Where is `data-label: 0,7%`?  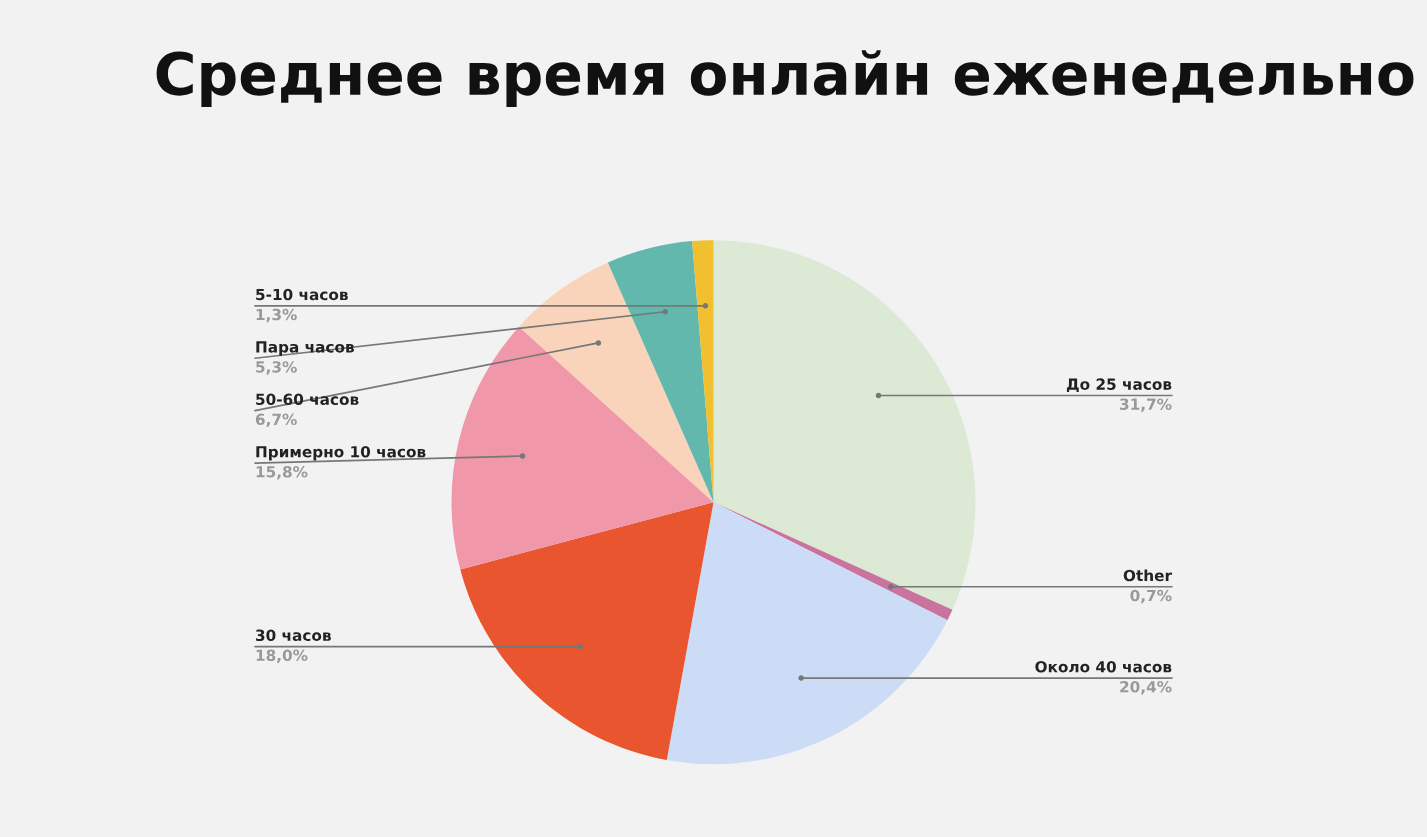 data-label: 0,7% is located at coordinates (1151, 596).